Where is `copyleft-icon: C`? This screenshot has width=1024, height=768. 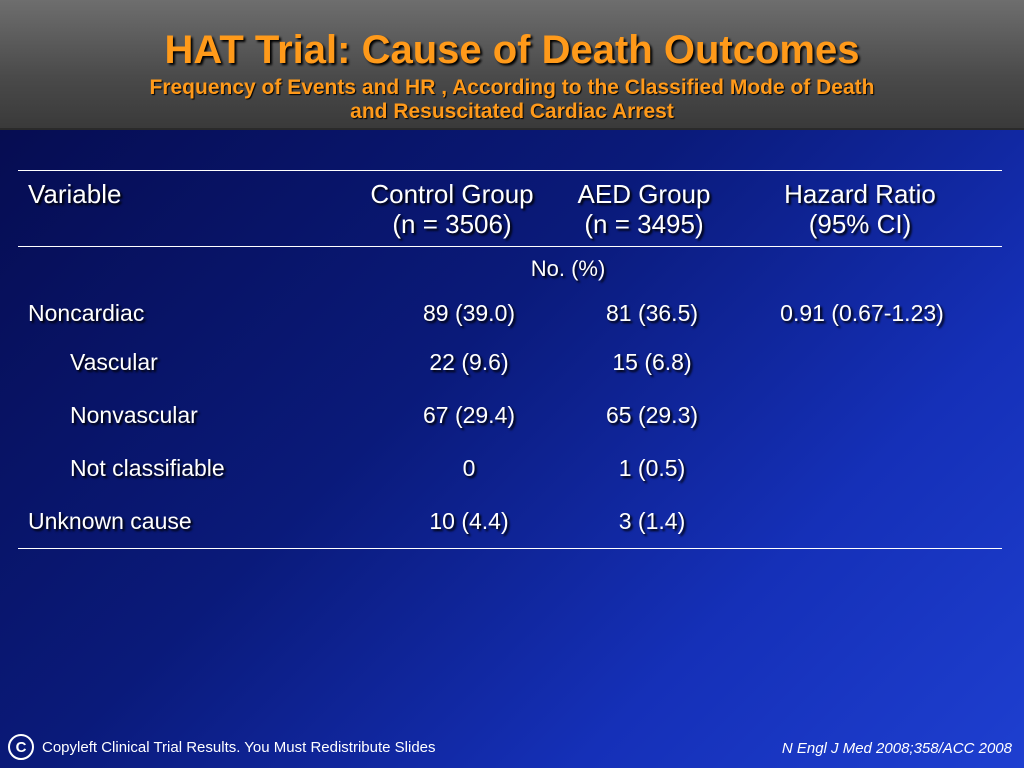 copyleft-icon: C is located at coordinates (21, 747).